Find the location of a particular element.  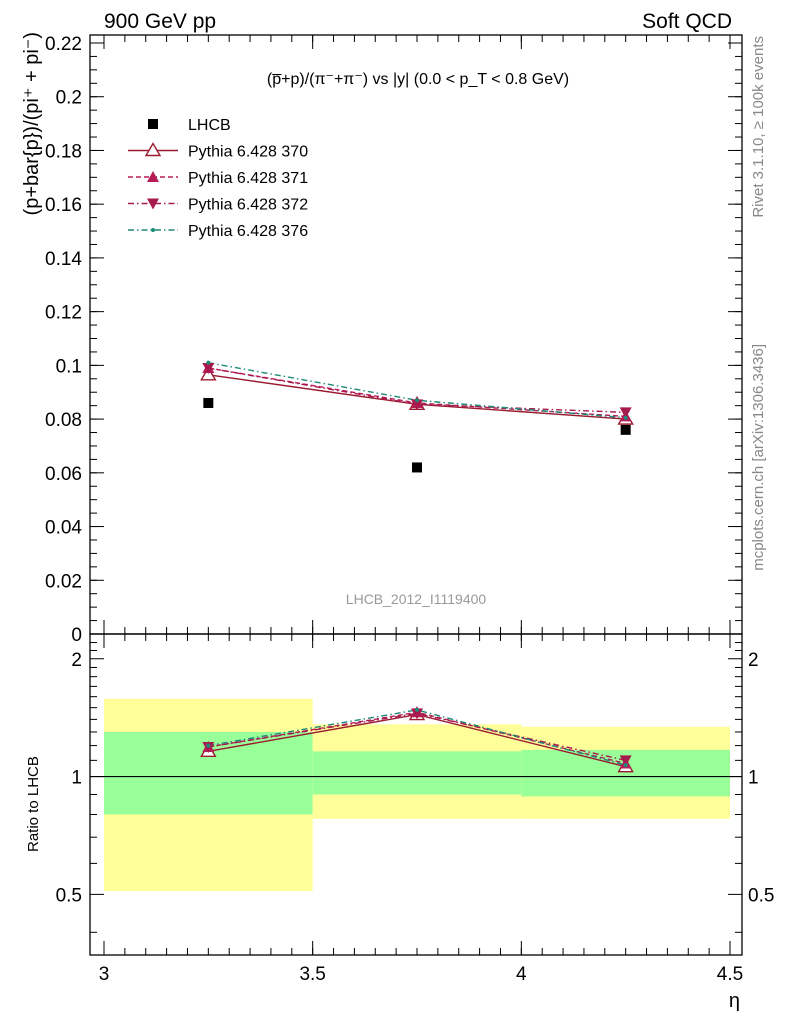

main-y-tick-label: 0.18 is located at coordinates (63, 151).